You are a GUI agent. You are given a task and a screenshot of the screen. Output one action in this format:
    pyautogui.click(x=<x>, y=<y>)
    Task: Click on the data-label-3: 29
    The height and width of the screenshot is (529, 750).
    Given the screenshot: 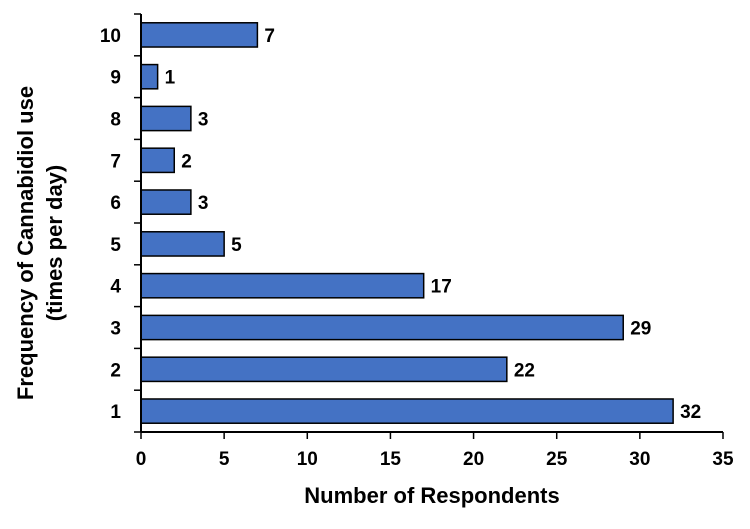 What is the action you would take?
    pyautogui.click(x=640, y=329)
    